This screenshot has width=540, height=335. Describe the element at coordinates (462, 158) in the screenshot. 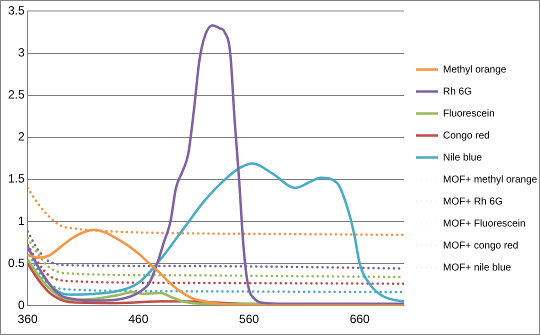

I see `legend-label: Nile blue` at that location.